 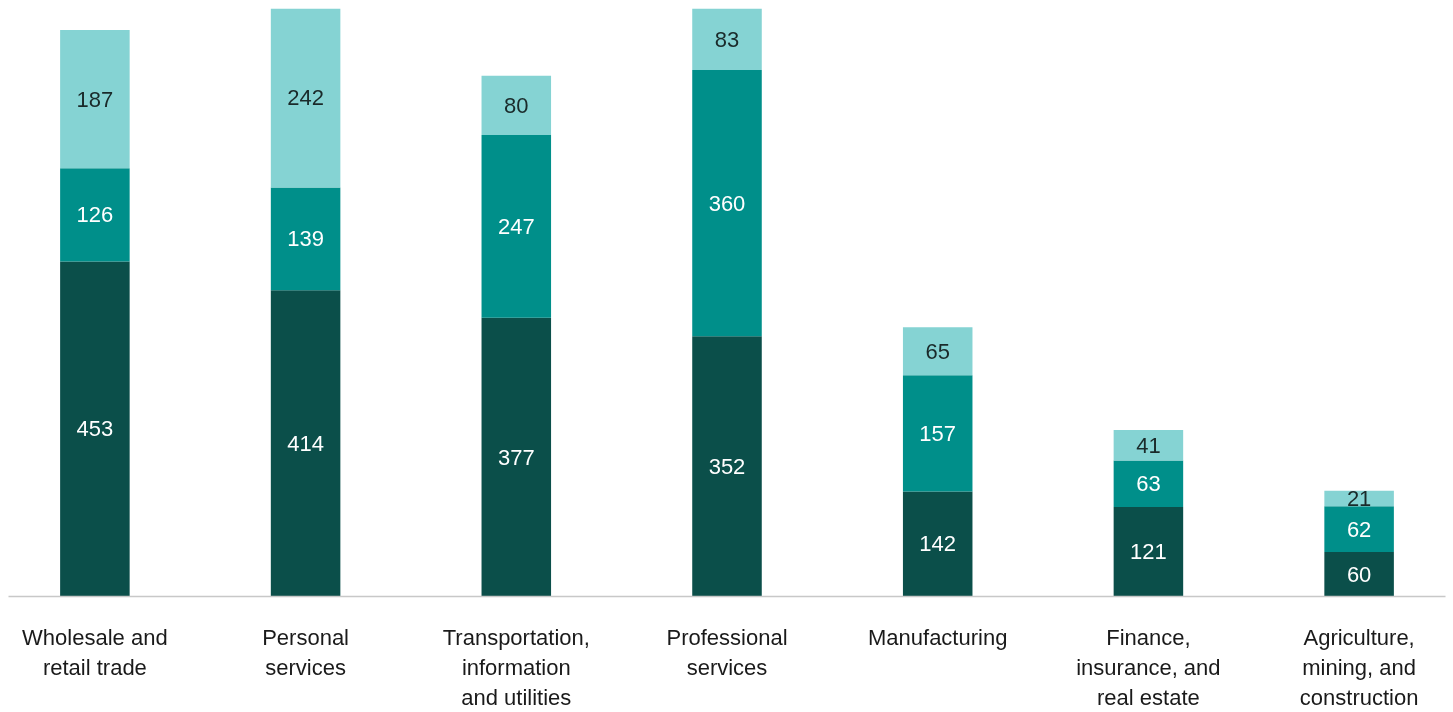 I want to click on data-label: 126, so click(x=95, y=215).